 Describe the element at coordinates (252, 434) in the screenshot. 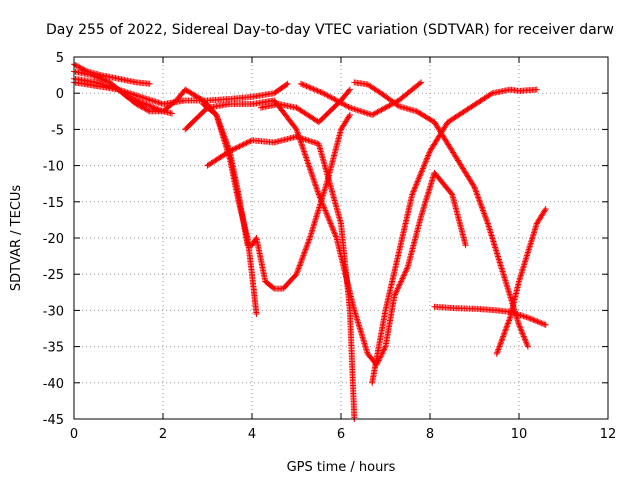

I see `x-tick-label: 4` at that location.